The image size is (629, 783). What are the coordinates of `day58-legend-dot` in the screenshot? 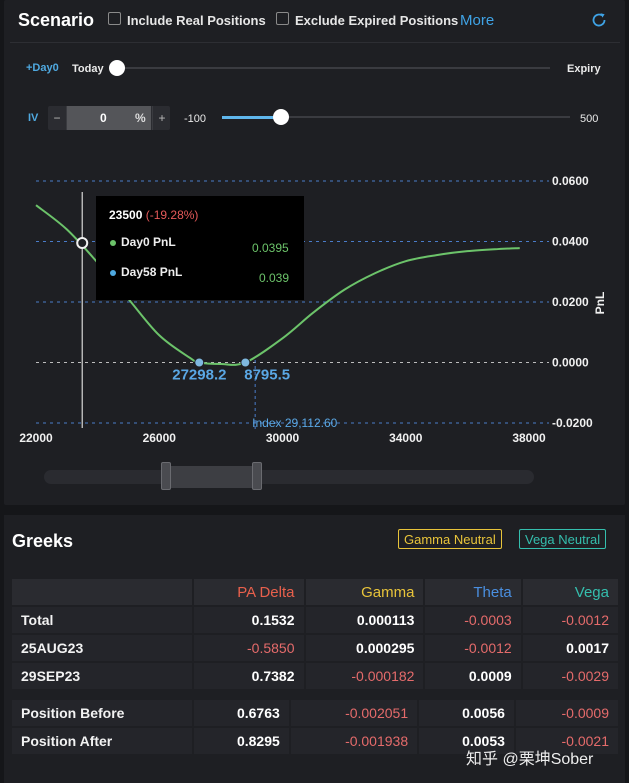 It's located at (113, 273).